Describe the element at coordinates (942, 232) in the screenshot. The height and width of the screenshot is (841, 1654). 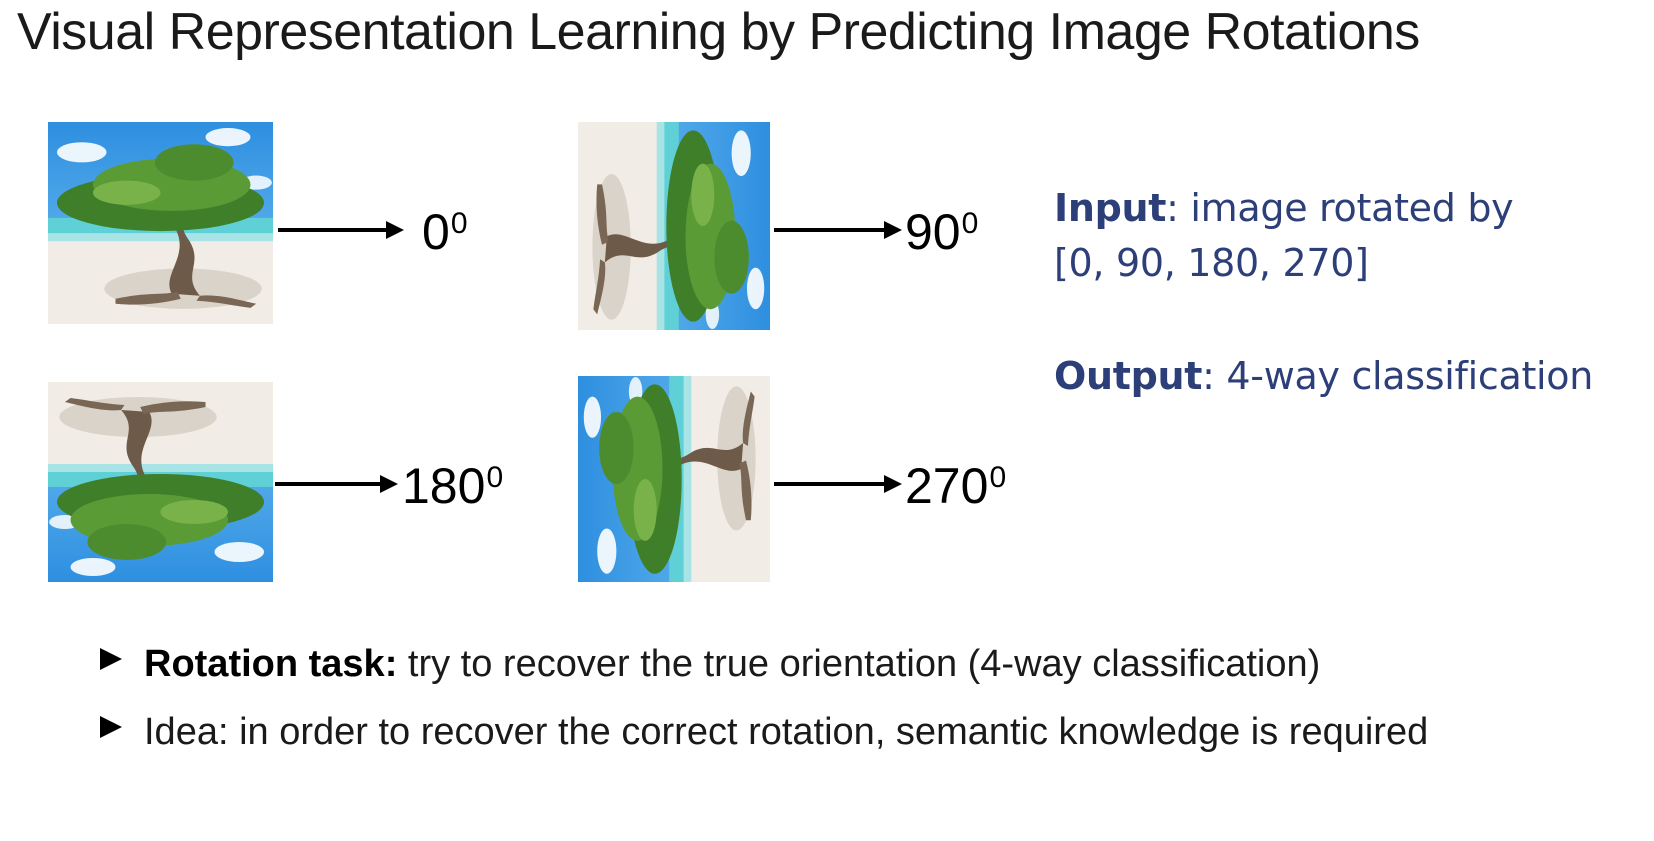
I see `rotation-label-90: 900` at that location.